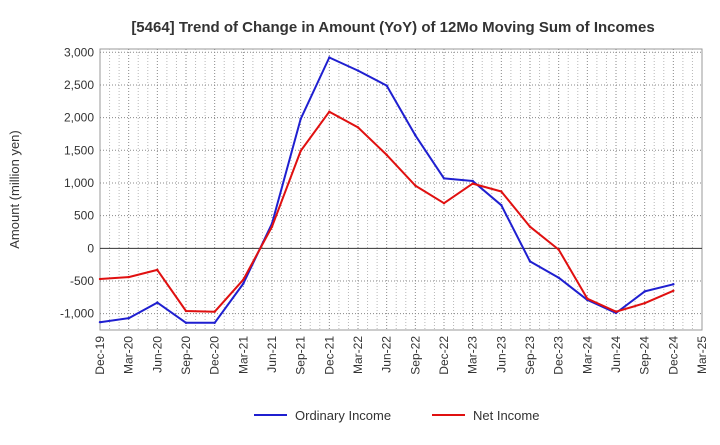  I want to click on y-tick-label: 1,500, so click(79, 150).